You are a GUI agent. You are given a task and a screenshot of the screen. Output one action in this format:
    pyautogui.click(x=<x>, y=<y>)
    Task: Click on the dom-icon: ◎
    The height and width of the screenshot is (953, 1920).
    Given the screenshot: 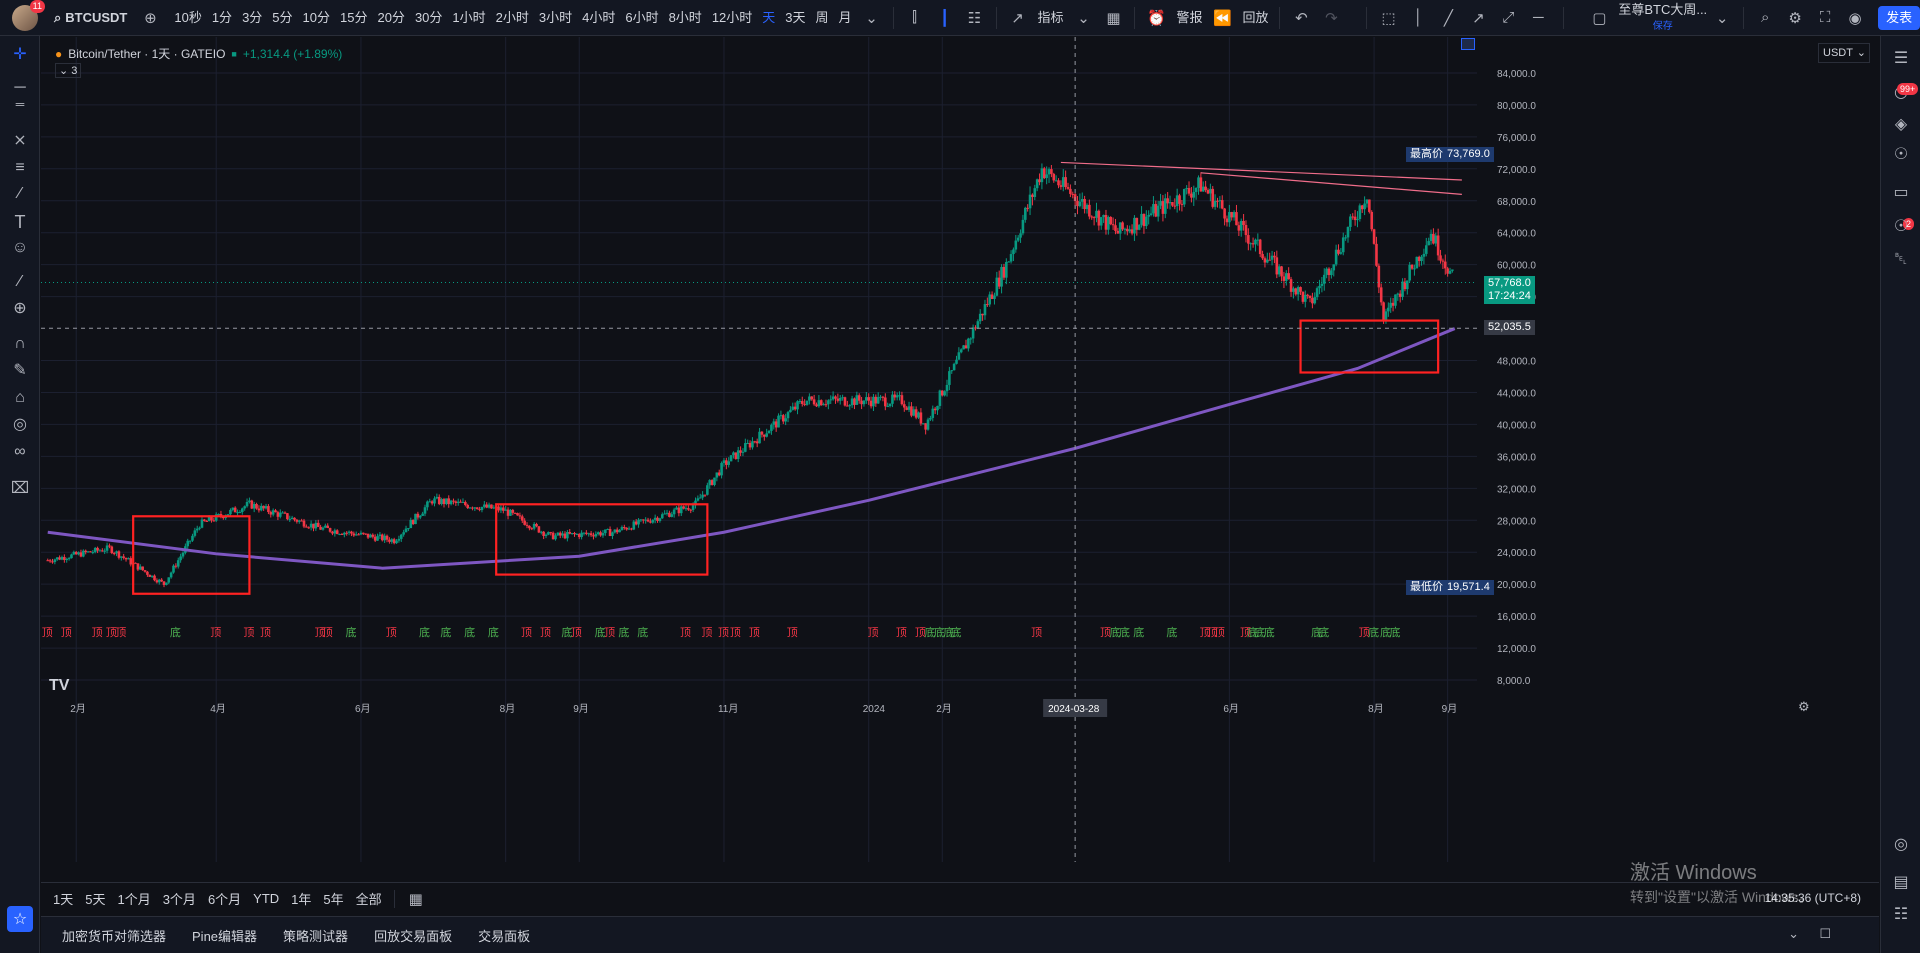 What is the action you would take?
    pyautogui.click(x=1901, y=844)
    